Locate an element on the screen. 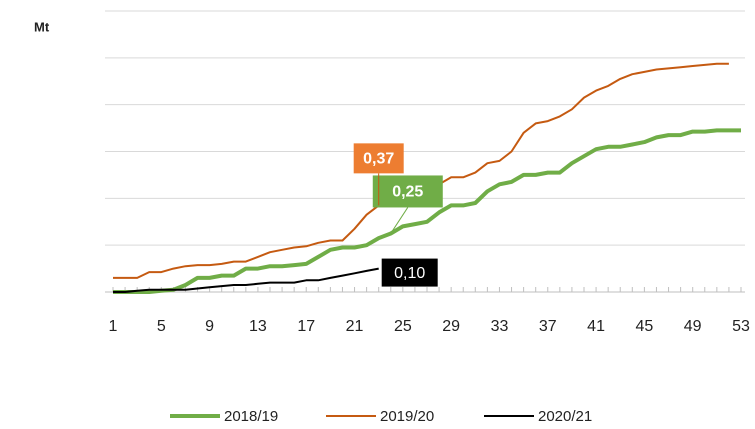 The image size is (755, 429). x-tick-label: 37 is located at coordinates (548, 326).